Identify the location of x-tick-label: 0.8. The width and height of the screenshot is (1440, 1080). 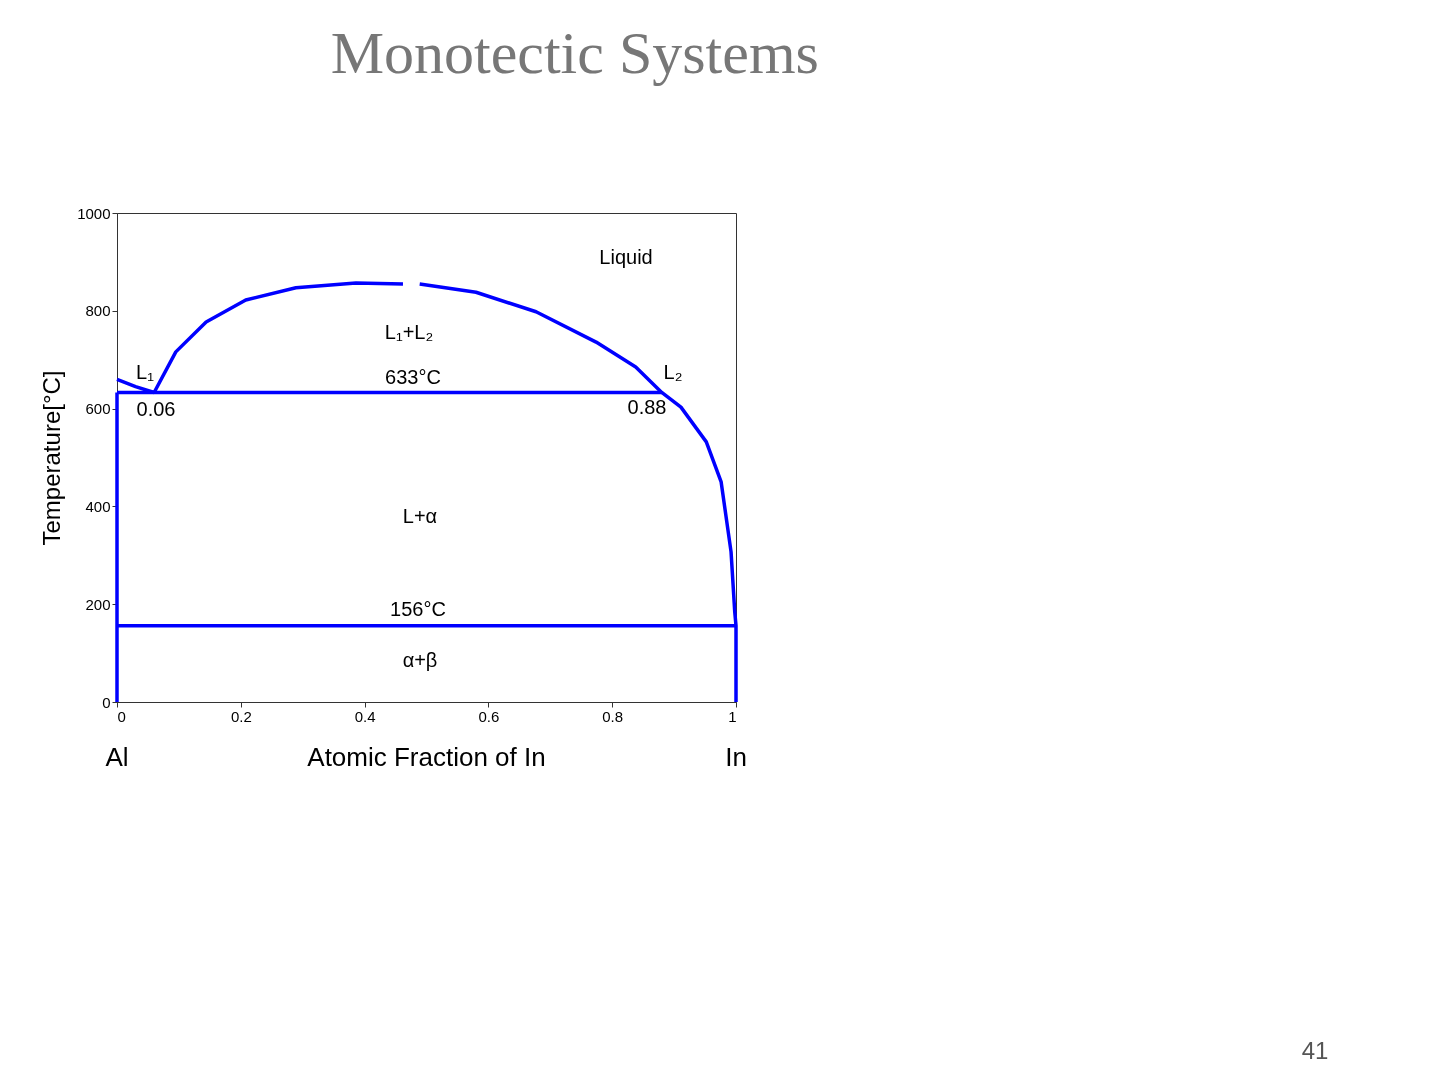
(613, 716).